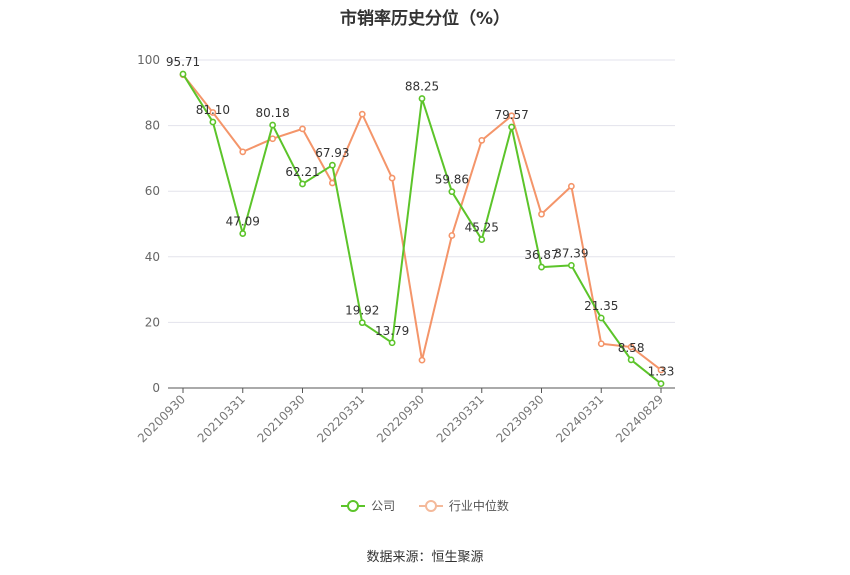 This screenshot has height=575, width=850. Describe the element at coordinates (272, 113) in the screenshot. I see `company-data-label: 80.18` at that location.